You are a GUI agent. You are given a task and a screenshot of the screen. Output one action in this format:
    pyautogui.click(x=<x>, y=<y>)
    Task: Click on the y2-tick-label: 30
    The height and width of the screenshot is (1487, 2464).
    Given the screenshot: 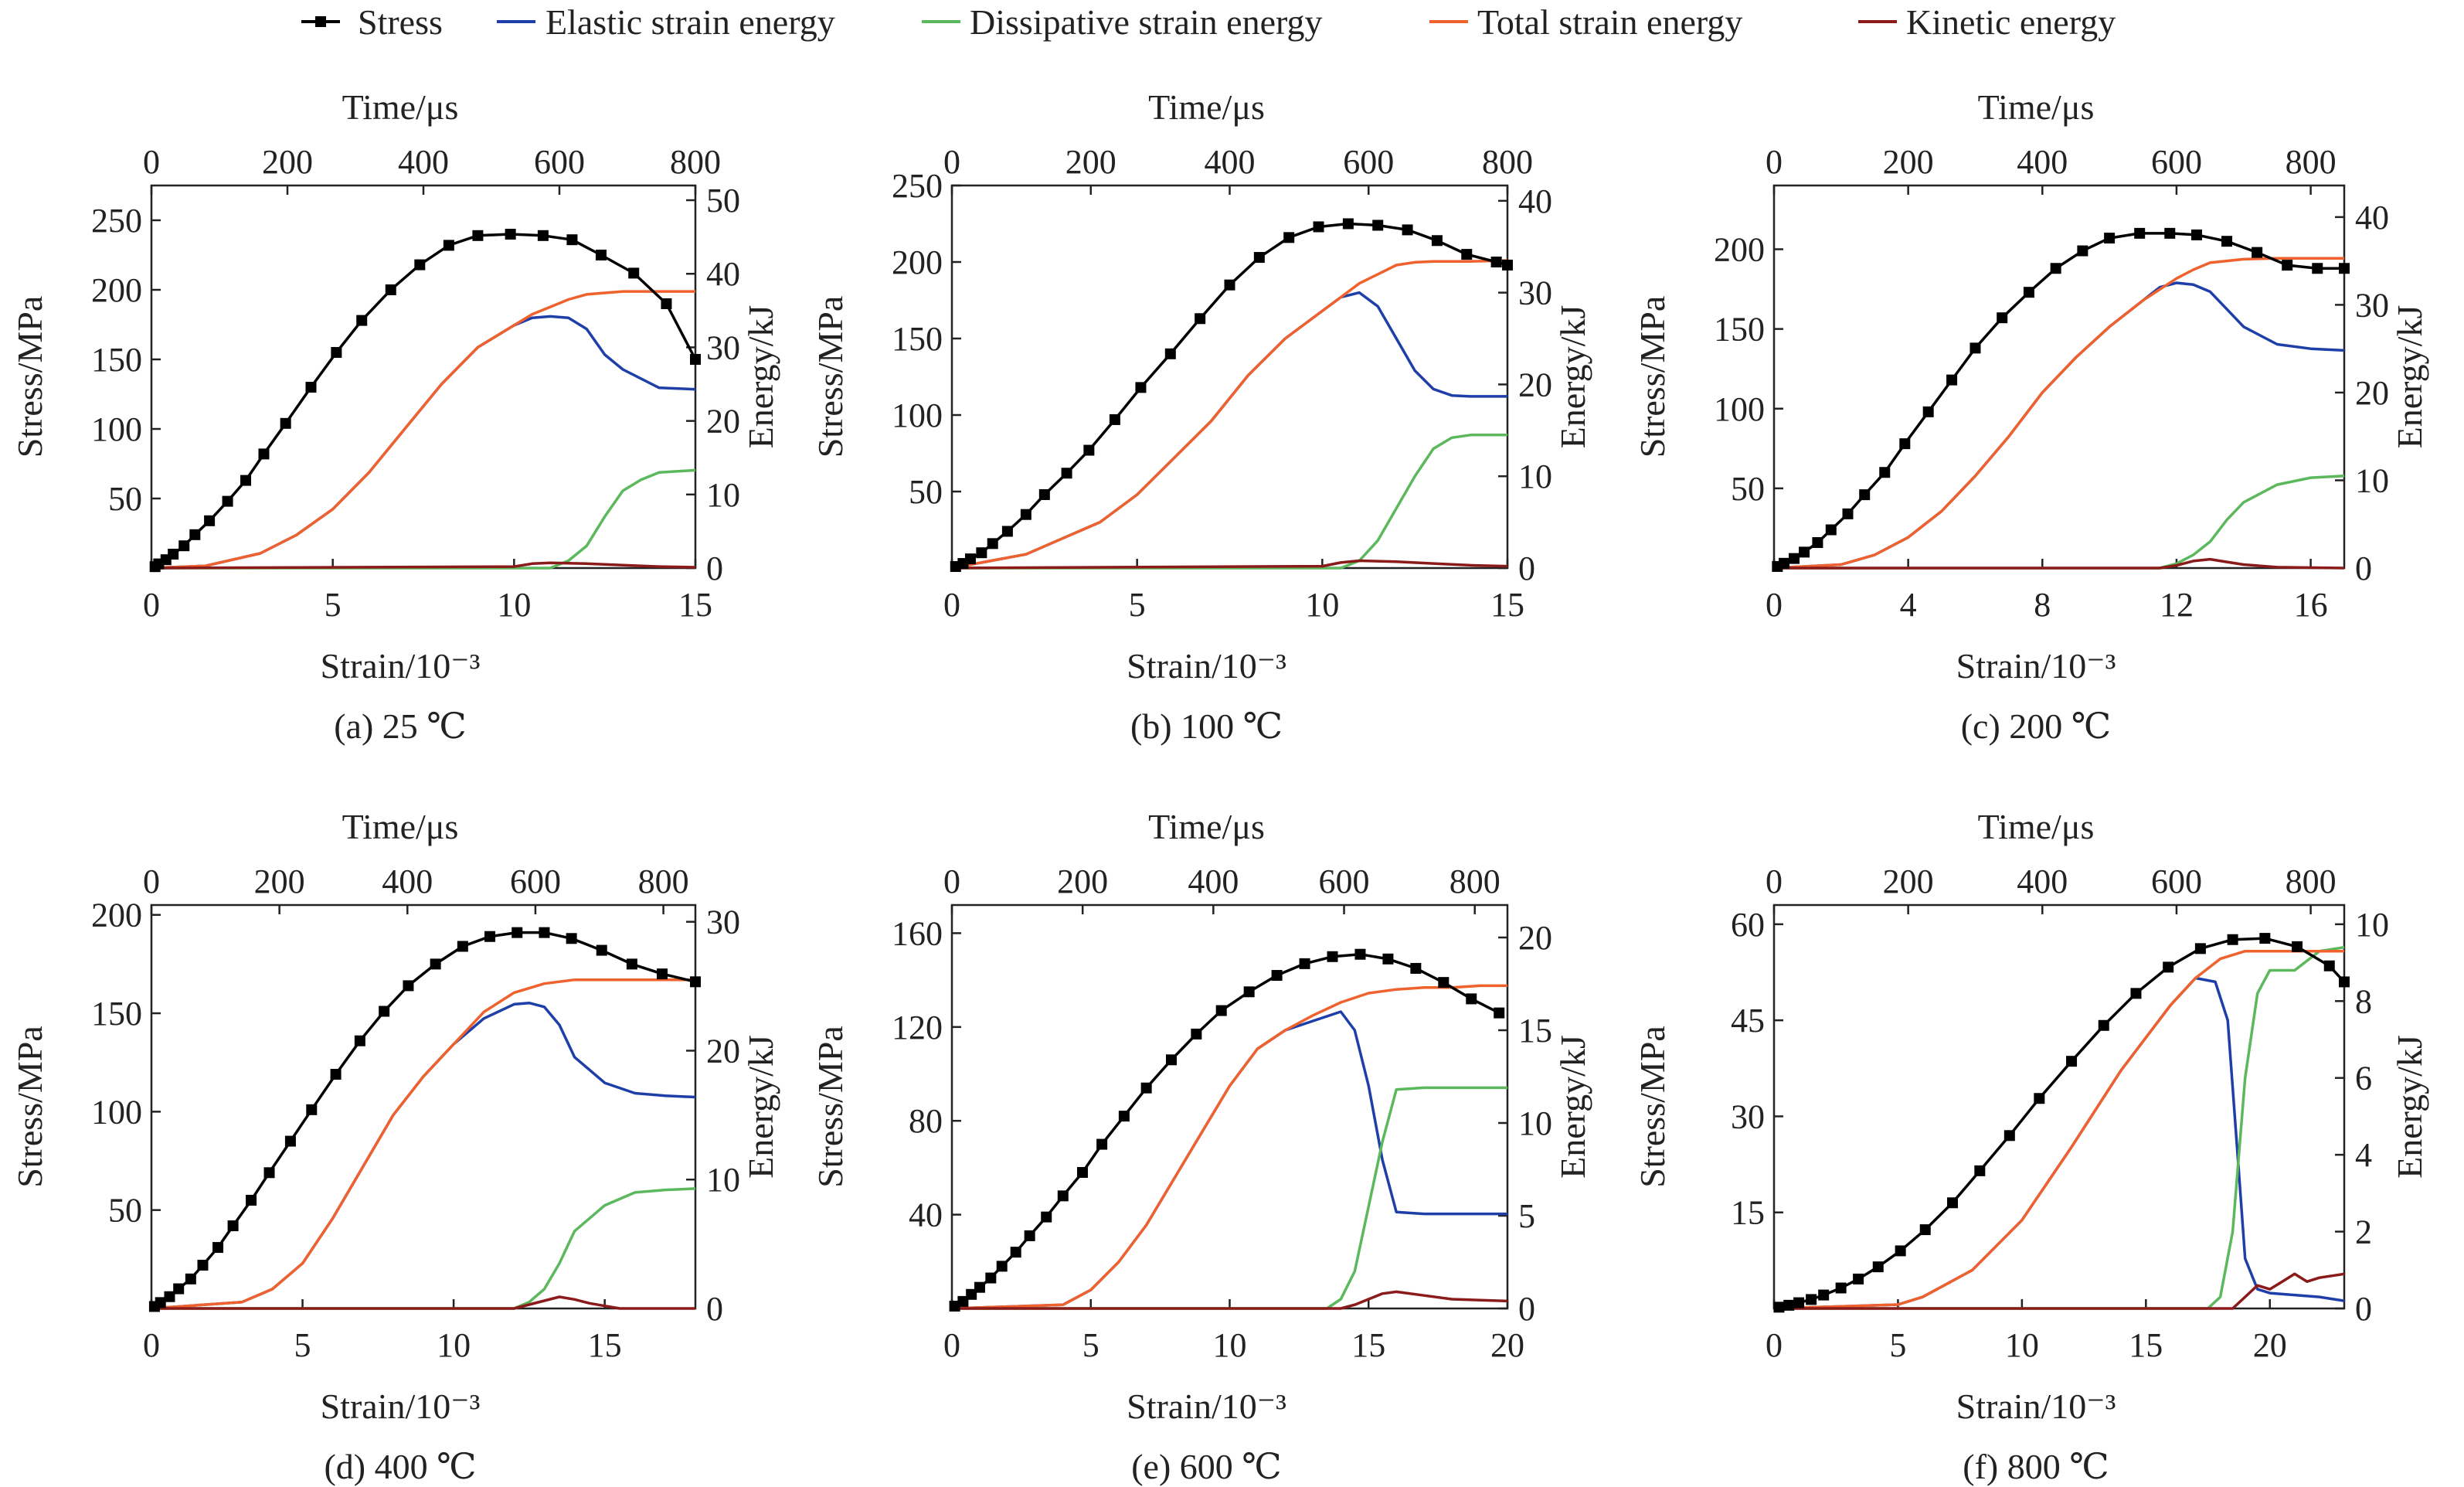 What is the action you would take?
    pyautogui.click(x=2372, y=305)
    